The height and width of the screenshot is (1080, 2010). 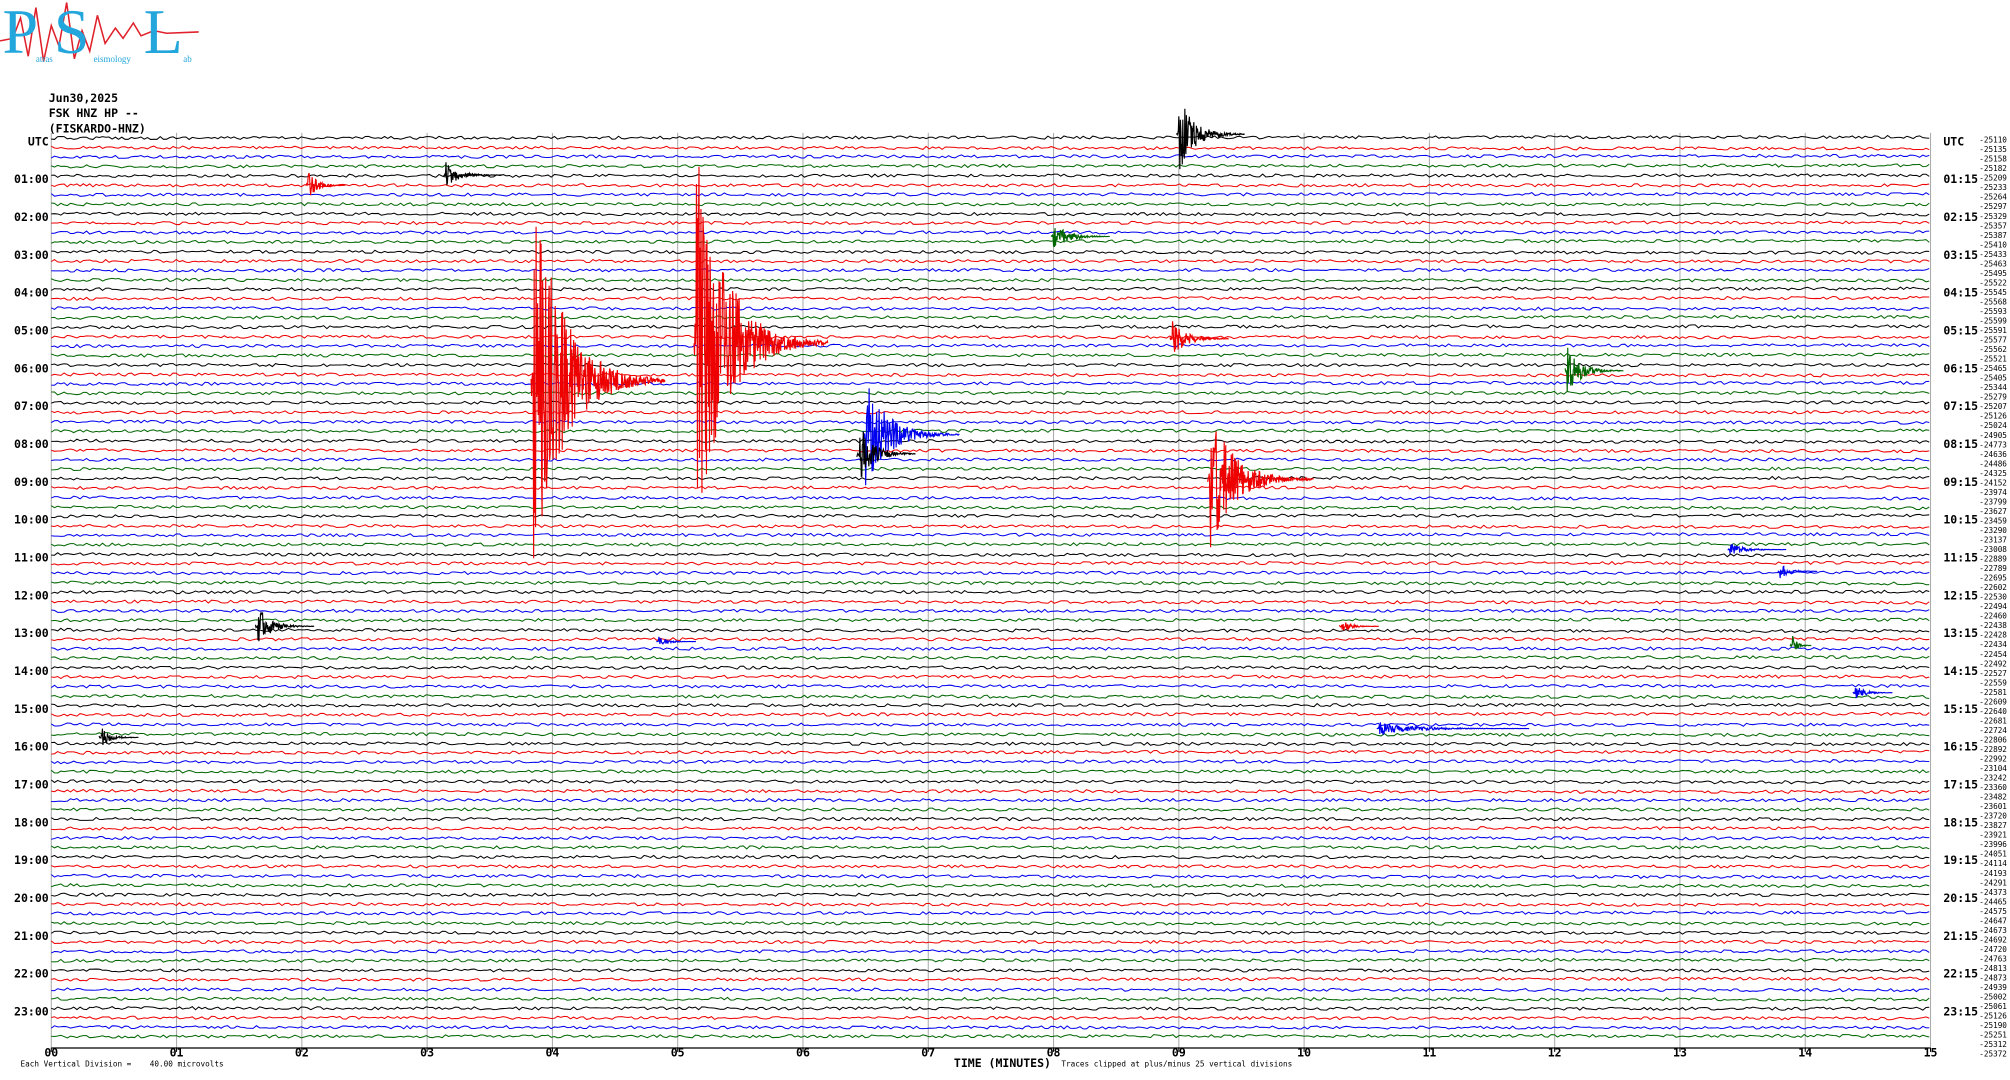 What do you see at coordinates (1993, 540) in the screenshot?
I see `offset-label: -23137` at bounding box center [1993, 540].